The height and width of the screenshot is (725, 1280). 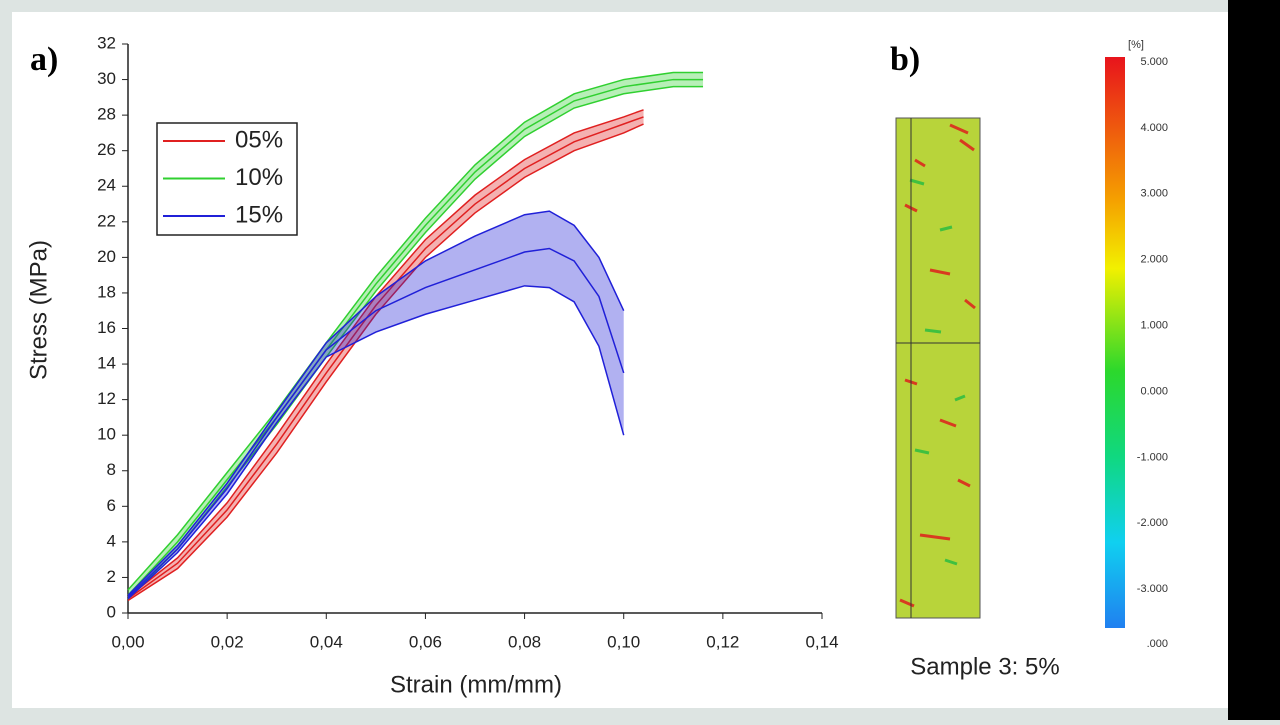 What do you see at coordinates (106, 78) in the screenshot?
I see `y-tick-label: 30` at bounding box center [106, 78].